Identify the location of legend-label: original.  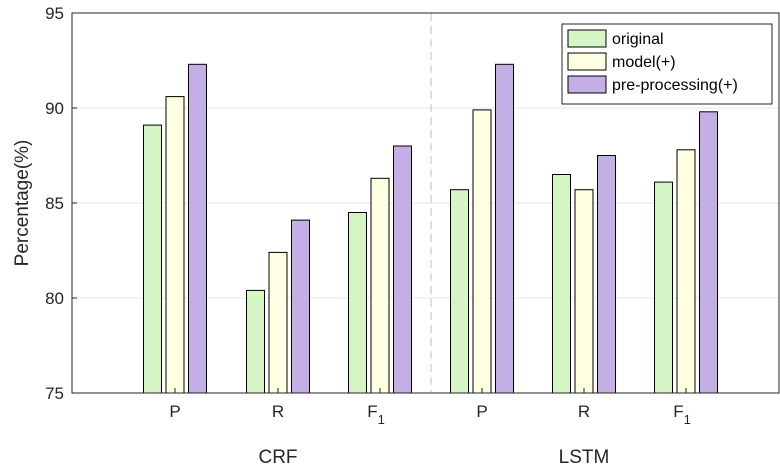
(638, 39).